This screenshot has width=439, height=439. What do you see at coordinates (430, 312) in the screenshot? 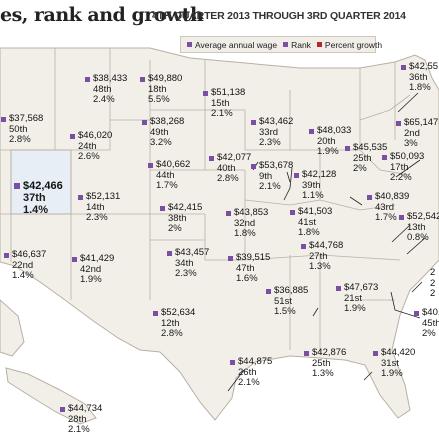
I see `wage-value: $40,` at bounding box center [430, 312].